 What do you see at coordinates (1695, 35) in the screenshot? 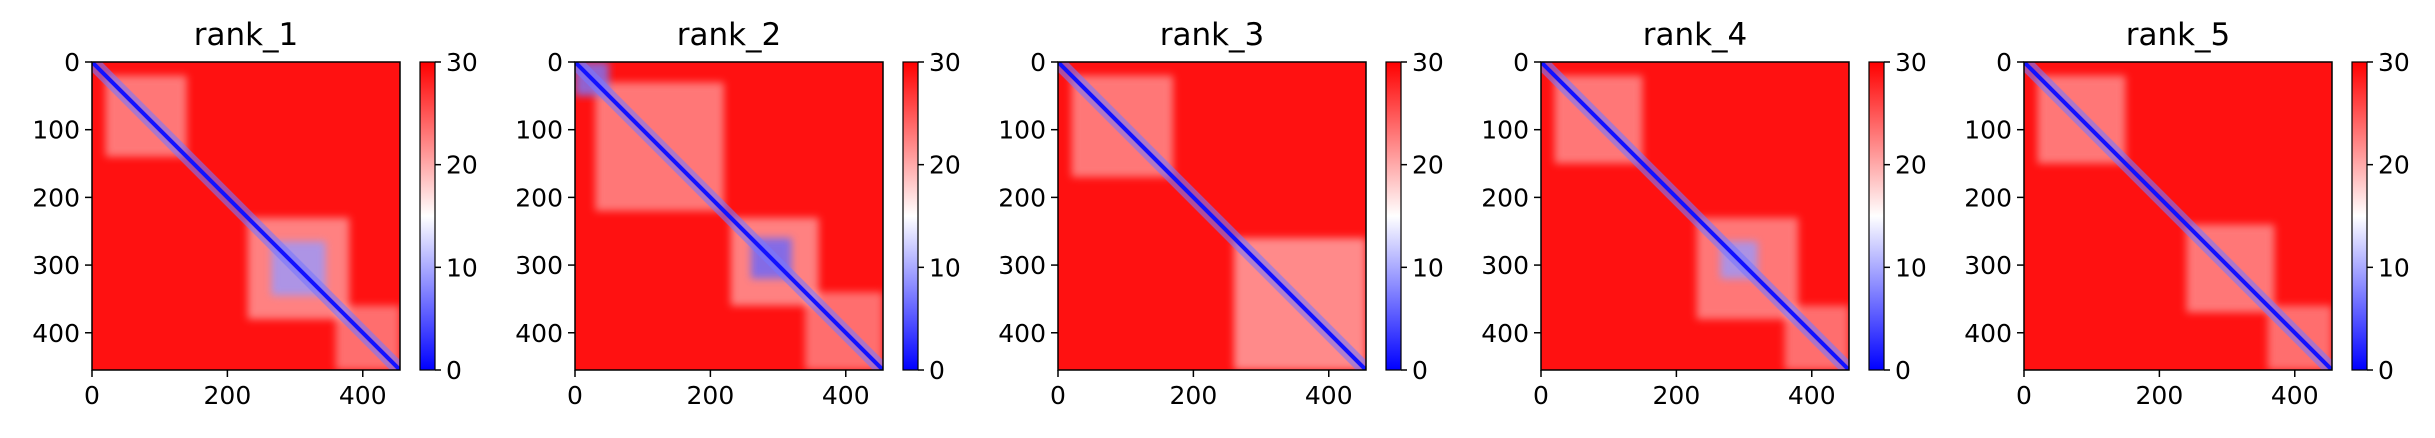
I see `panel-title: rank_4` at bounding box center [1695, 35].